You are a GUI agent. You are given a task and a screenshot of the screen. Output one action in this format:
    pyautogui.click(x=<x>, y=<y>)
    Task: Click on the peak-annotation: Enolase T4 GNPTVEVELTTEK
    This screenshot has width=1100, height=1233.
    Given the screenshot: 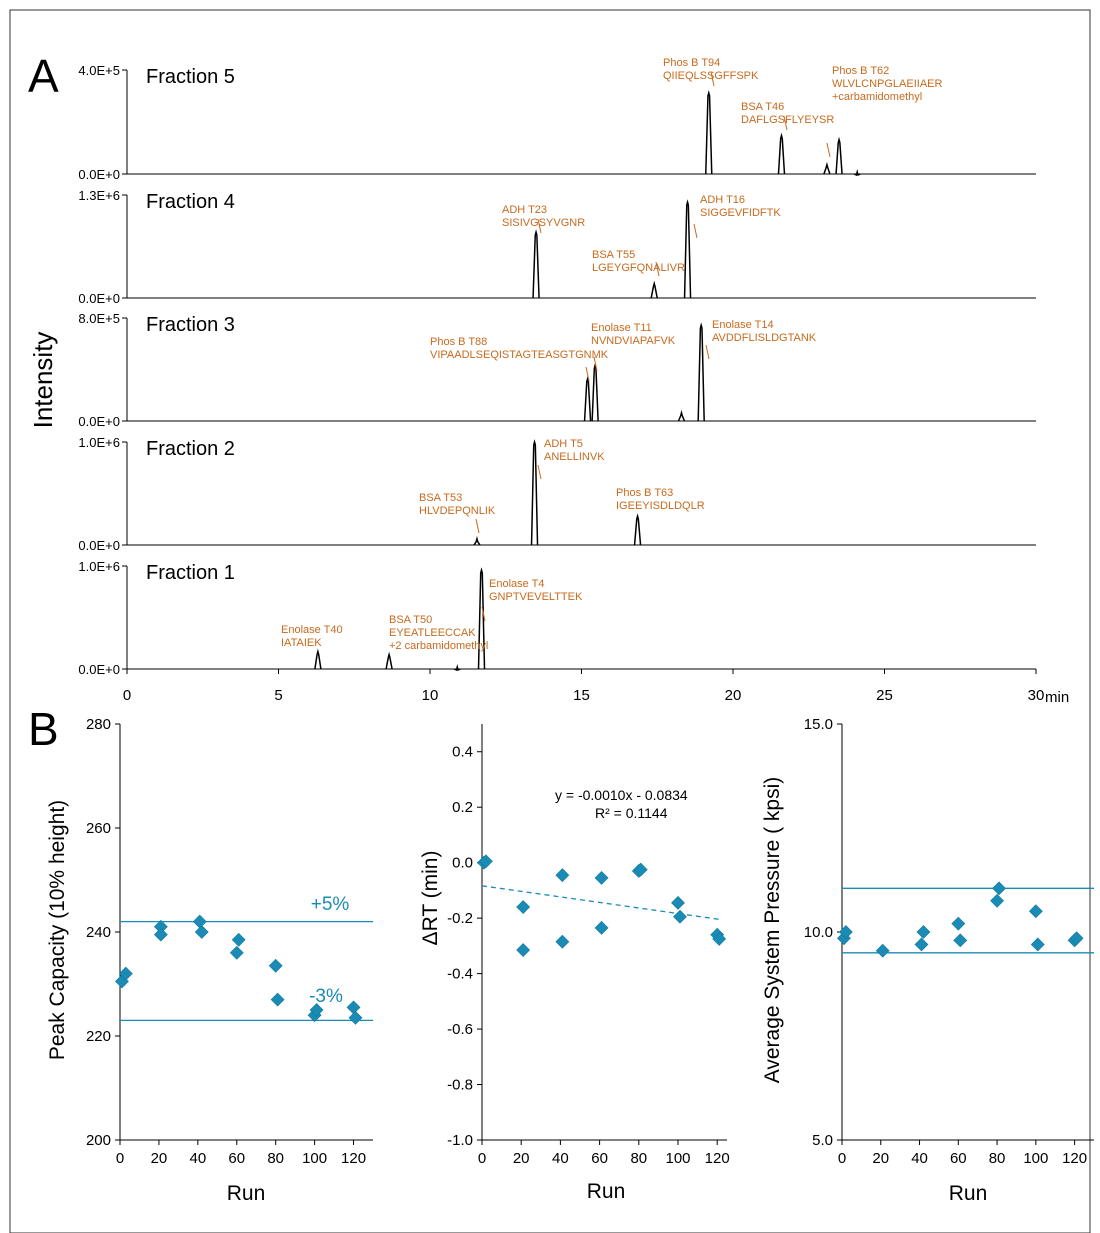 What is the action you would take?
    pyautogui.click(x=536, y=590)
    